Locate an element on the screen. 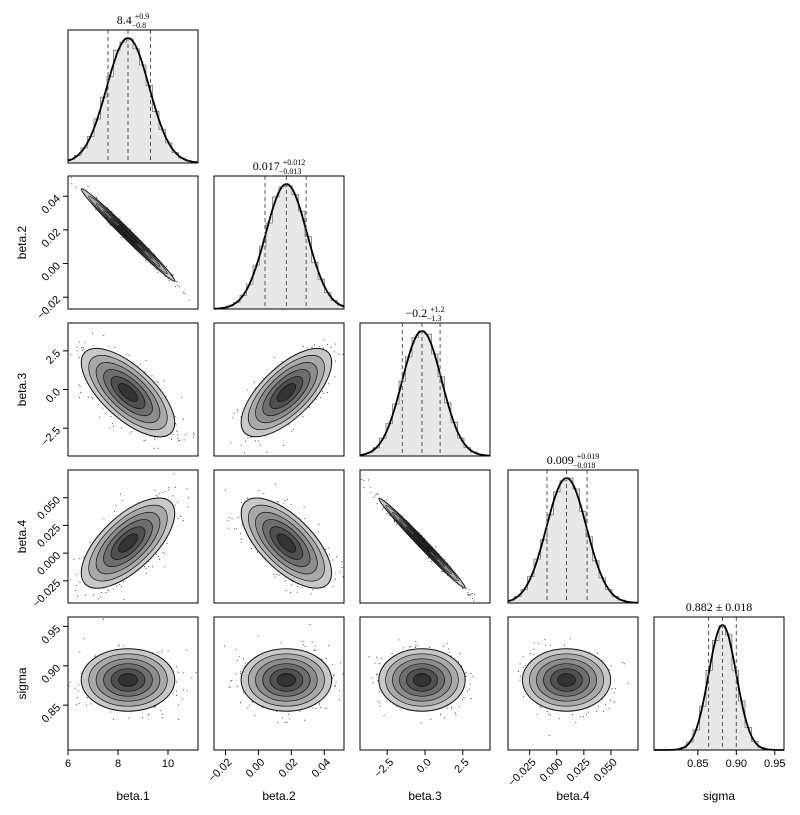 This screenshot has height=815, width=800. y-axis-label-sigma: sigma is located at coordinates (22, 683).